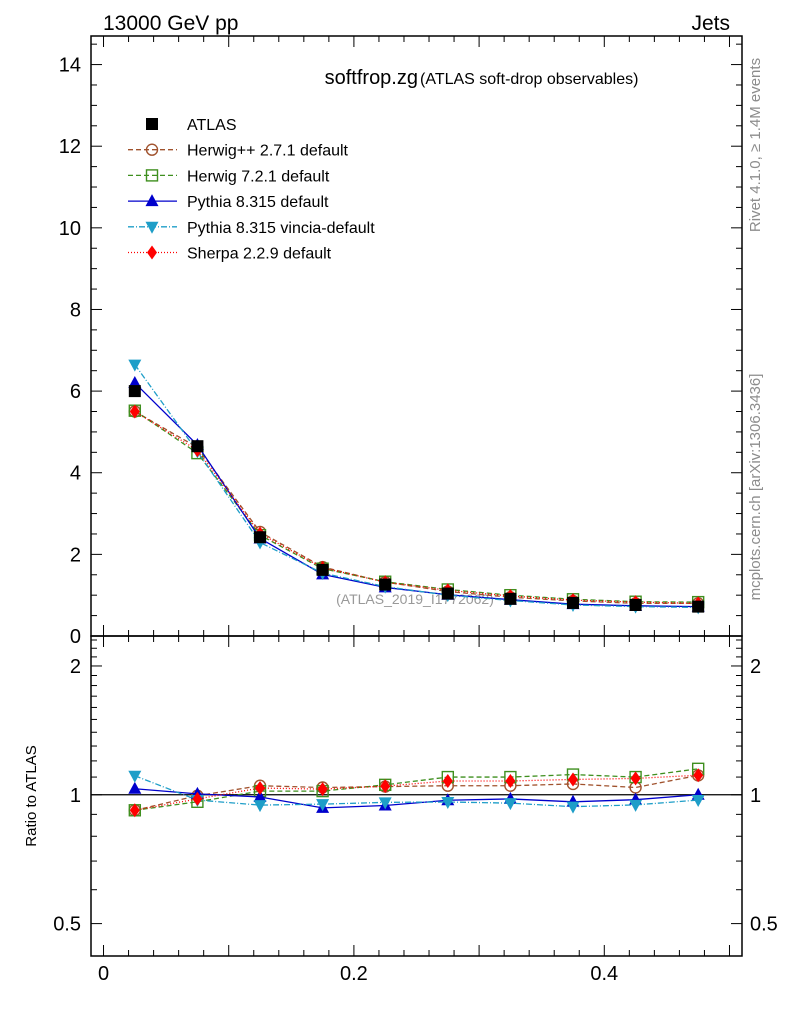  What do you see at coordinates (75, 310) in the screenshot?
I see `main-ytick-label: 8` at bounding box center [75, 310].